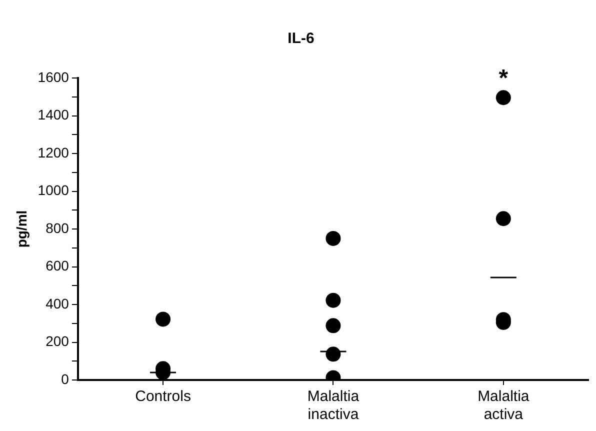 Image resolution: width=596 pixels, height=431 pixels. What do you see at coordinates (54, 190) in the screenshot?
I see `y-tick-label: 1000` at bounding box center [54, 190].